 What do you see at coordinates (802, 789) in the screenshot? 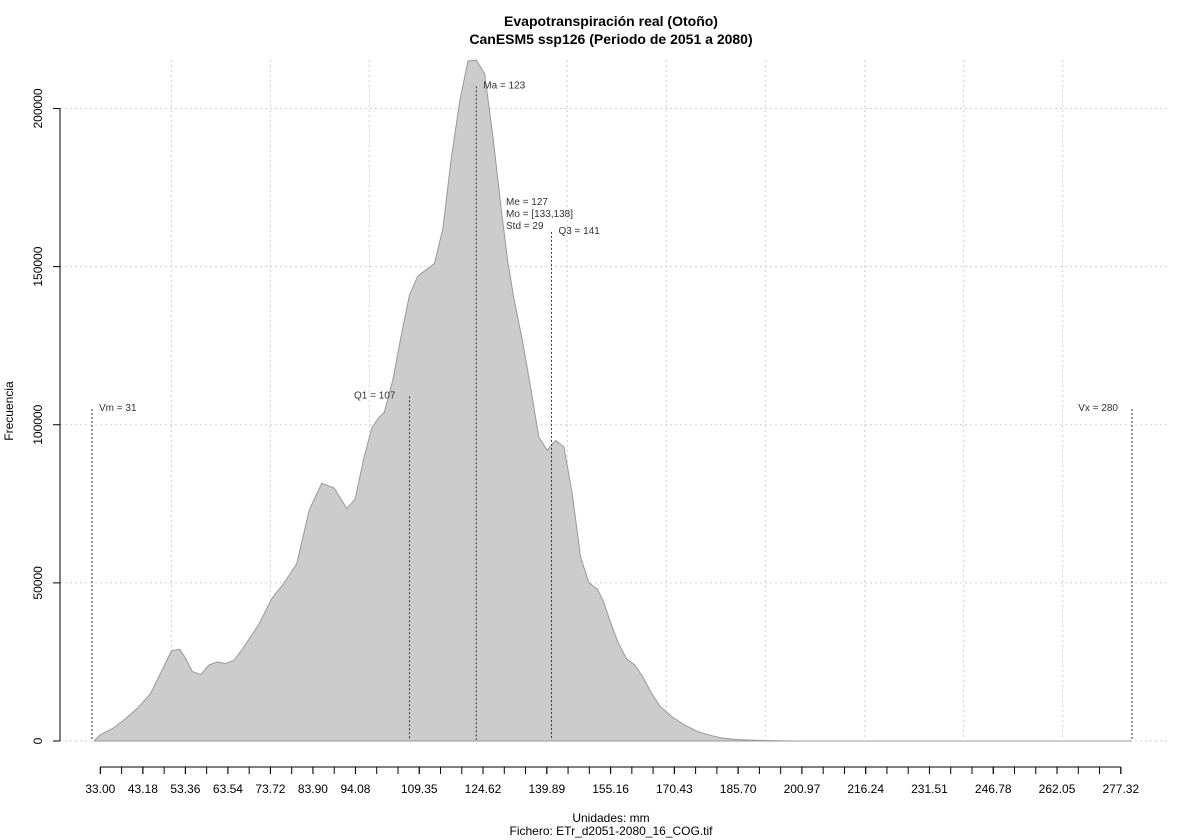
I see `x-tick-label-13: 200.97` at bounding box center [802, 789].